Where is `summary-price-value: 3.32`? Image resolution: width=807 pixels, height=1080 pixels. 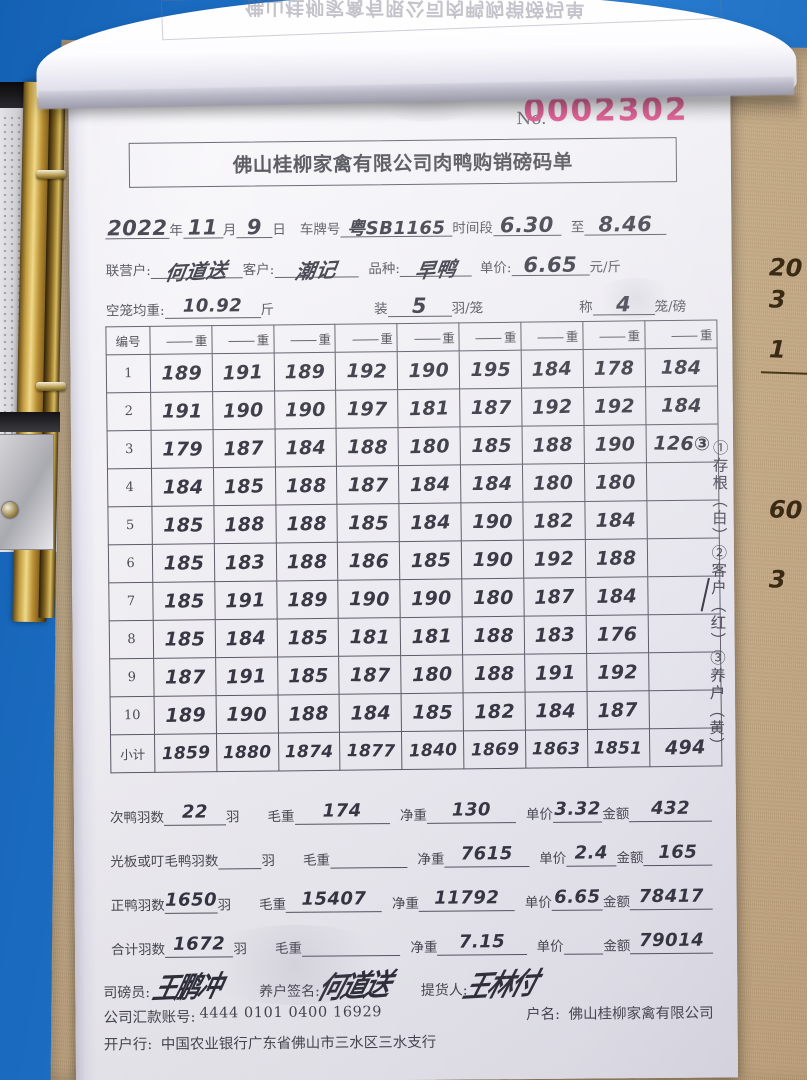
summary-price-value: 3.32 is located at coordinates (577, 809).